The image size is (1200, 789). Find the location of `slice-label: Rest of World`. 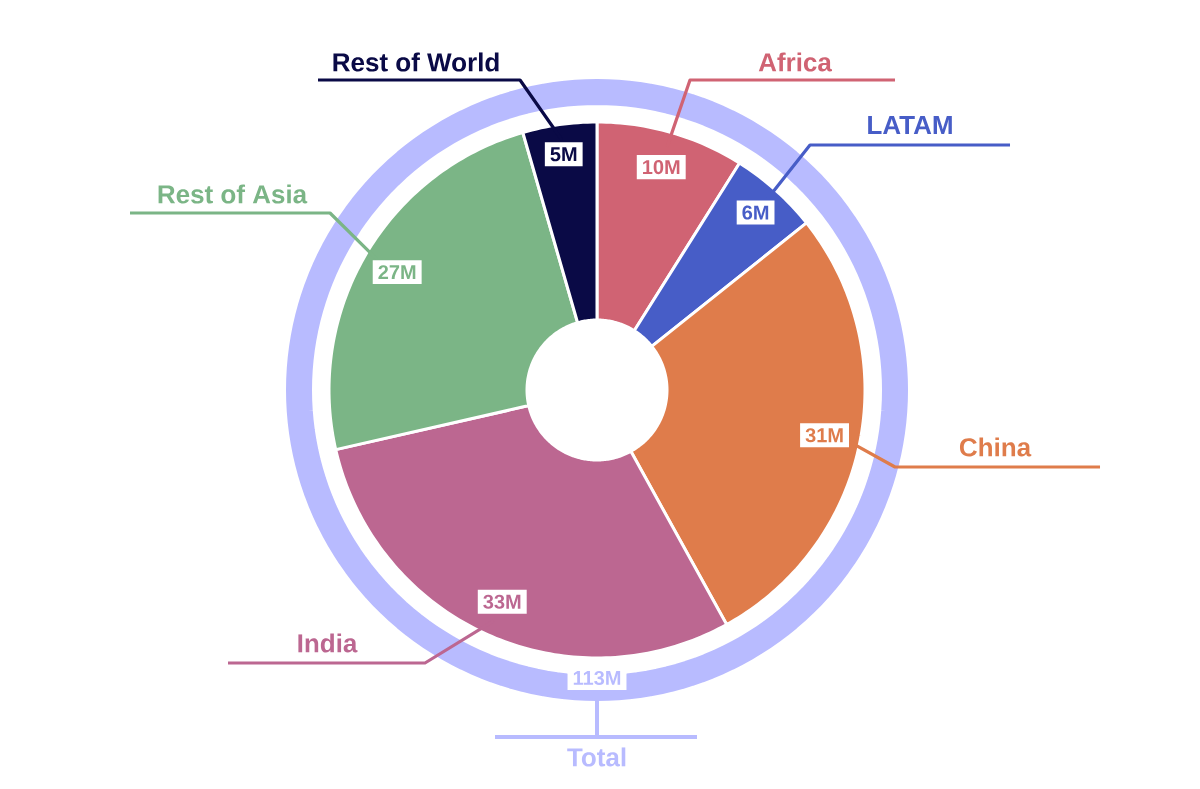

slice-label: Rest of World is located at coordinates (416, 62).